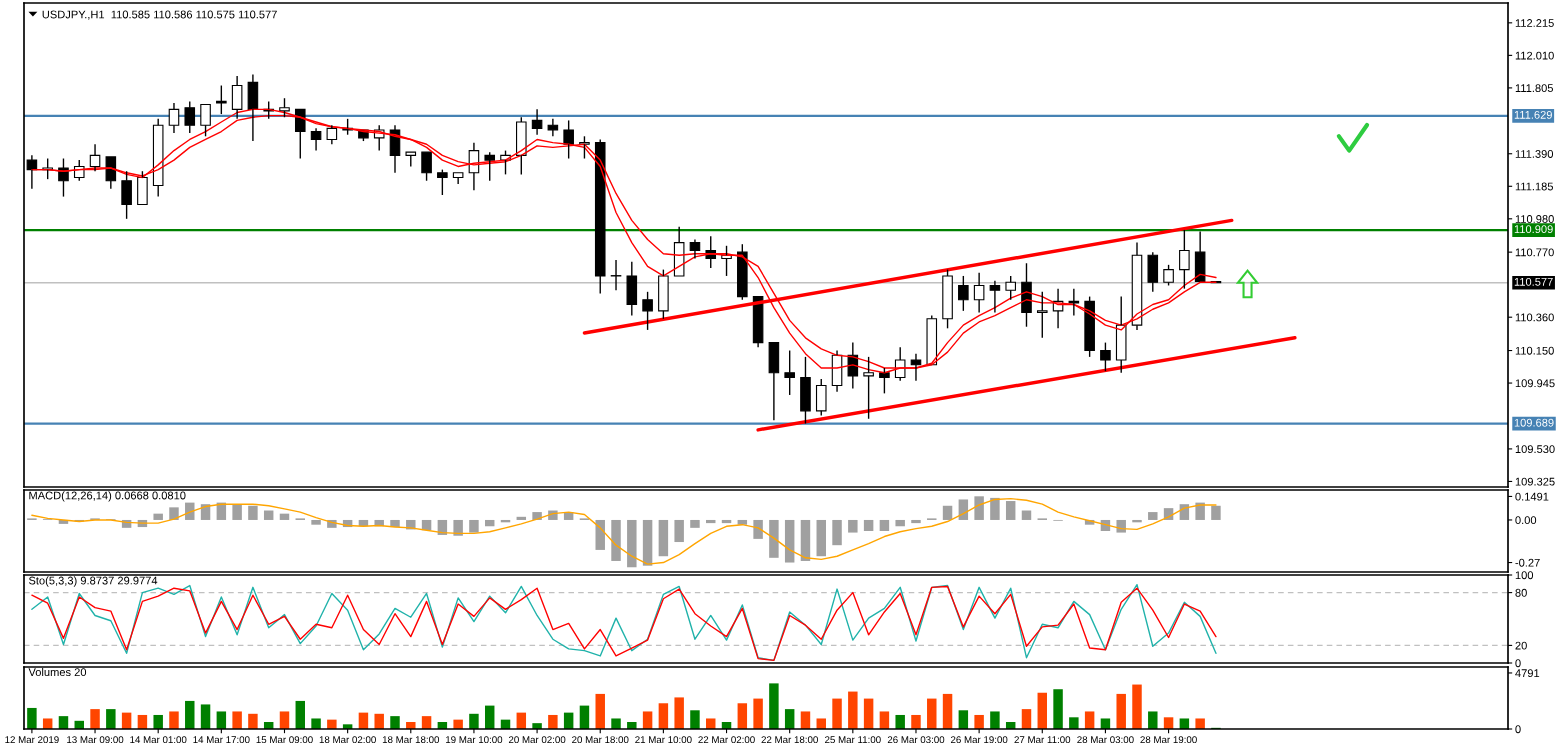 The width and height of the screenshot is (1565, 751). I want to click on x-tick-label: 21 Mar 10:00, so click(663, 740).